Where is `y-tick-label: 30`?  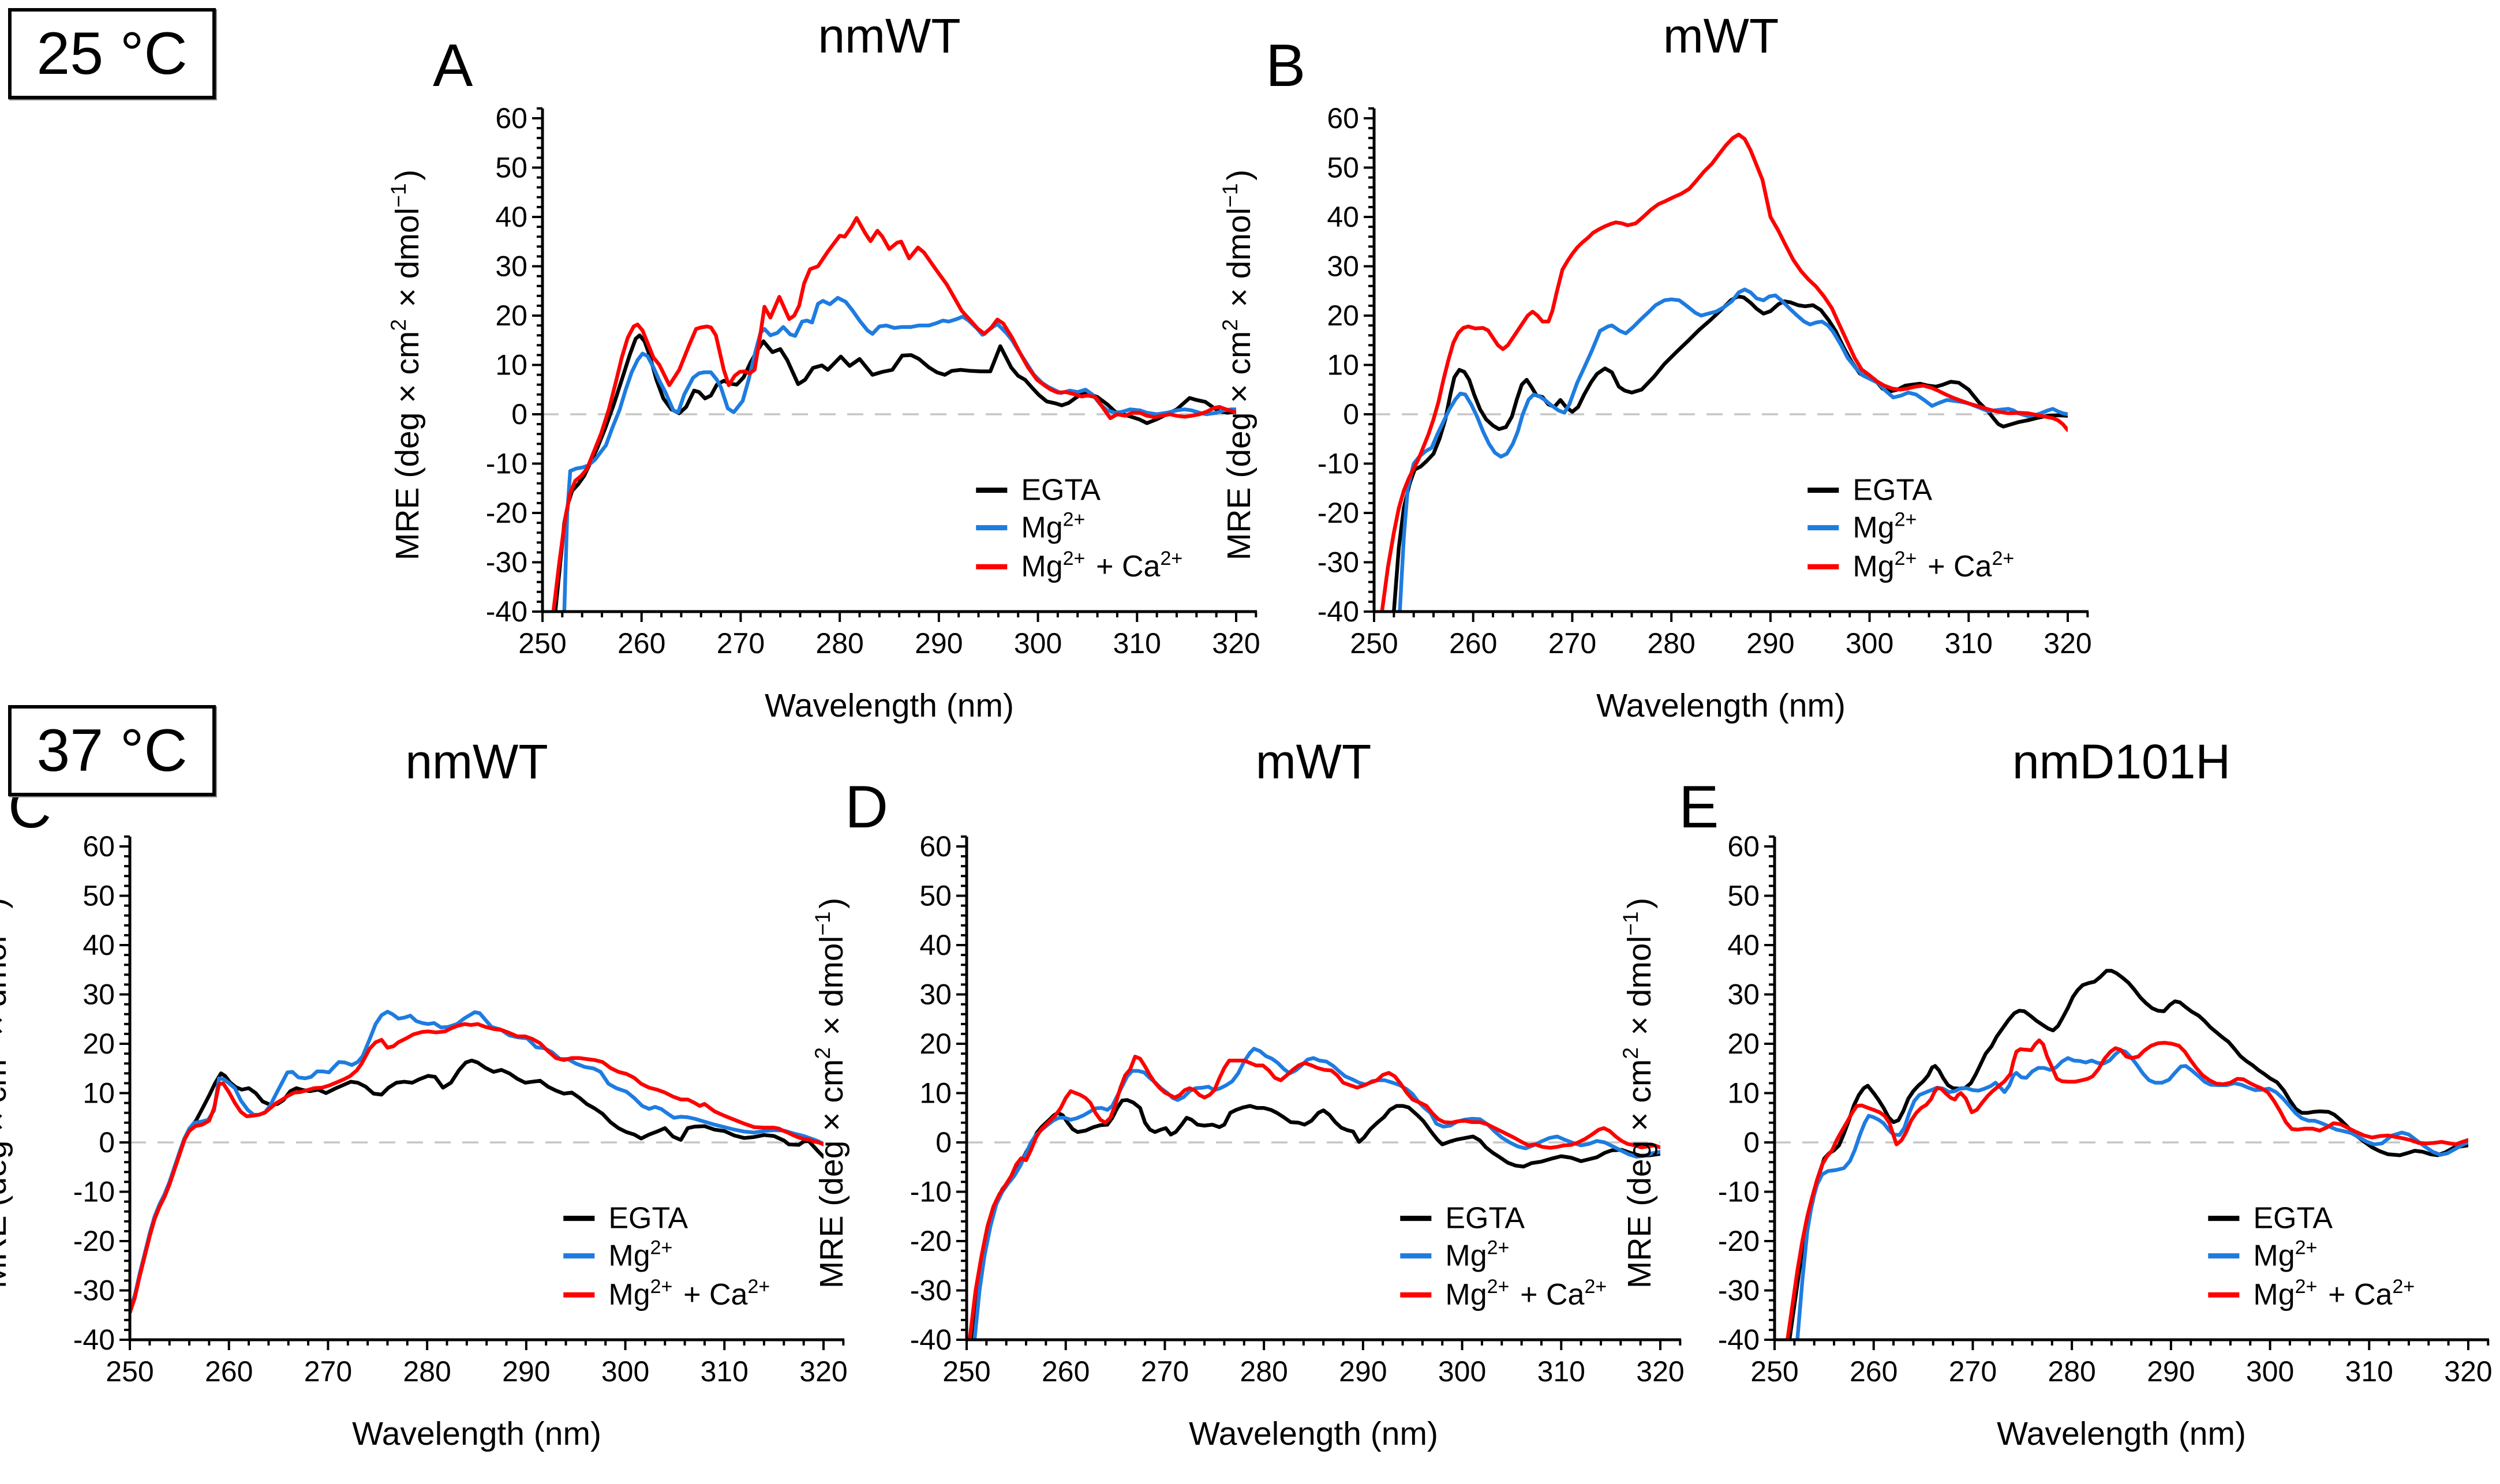
y-tick-label: 30 is located at coordinates (1343, 266).